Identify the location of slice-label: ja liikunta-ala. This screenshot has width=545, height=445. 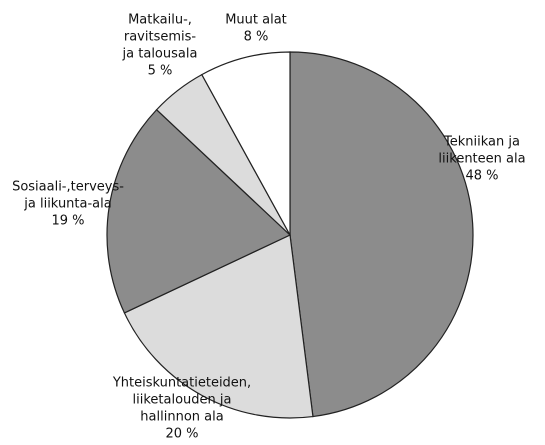
(67, 204).